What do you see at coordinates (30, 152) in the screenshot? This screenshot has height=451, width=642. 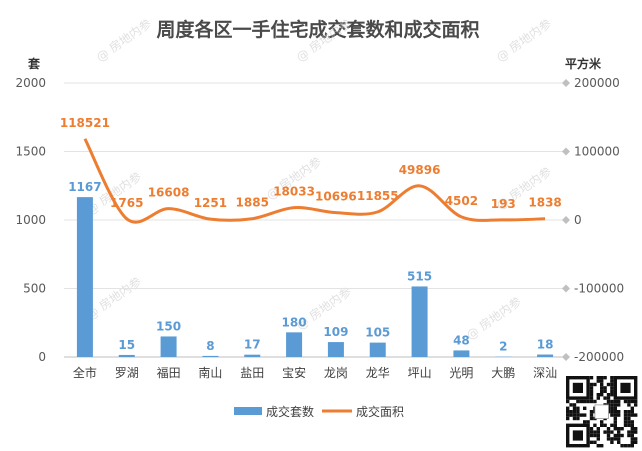 I see `left-tick-label: 1500` at bounding box center [30, 152].